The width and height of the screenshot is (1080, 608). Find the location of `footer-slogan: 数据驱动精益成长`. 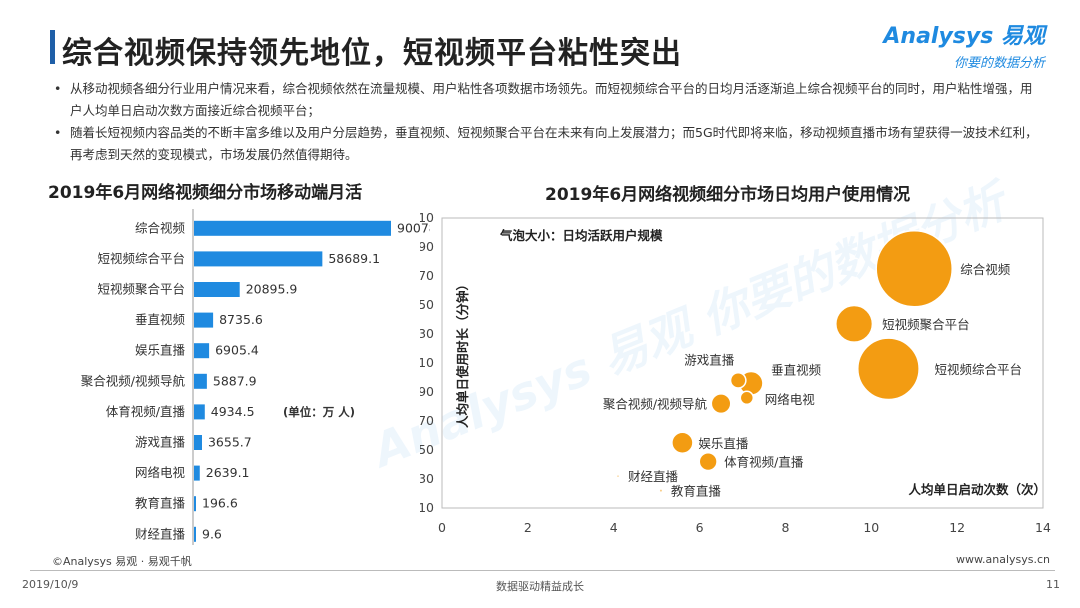

footer-slogan: 数据驱动精益成长 is located at coordinates (540, 586).